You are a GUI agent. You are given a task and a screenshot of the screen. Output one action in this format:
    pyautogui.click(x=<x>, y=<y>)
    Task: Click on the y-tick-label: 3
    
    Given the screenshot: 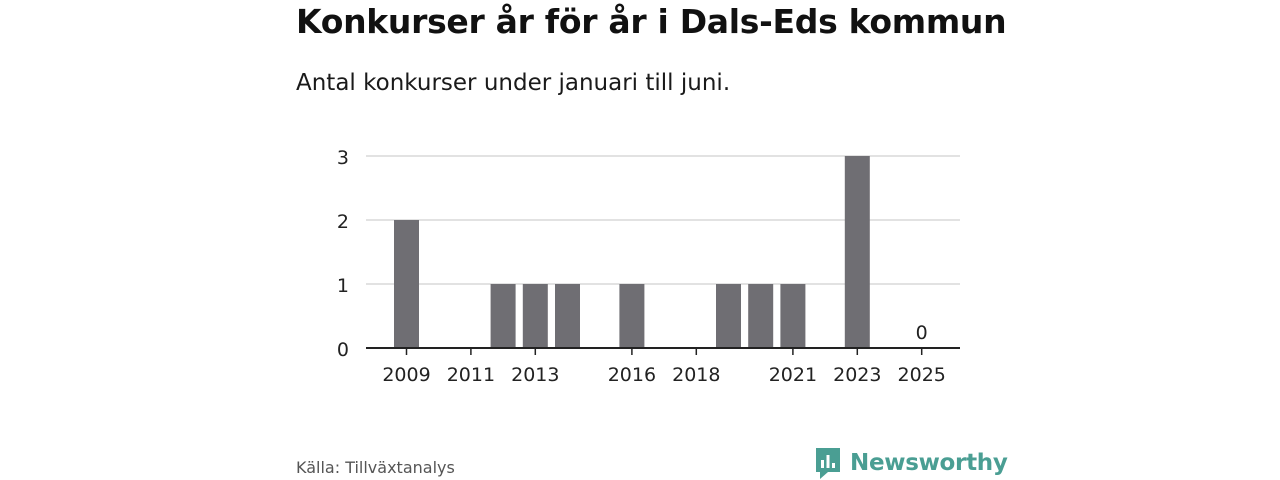 What is the action you would take?
    pyautogui.click(x=343, y=158)
    